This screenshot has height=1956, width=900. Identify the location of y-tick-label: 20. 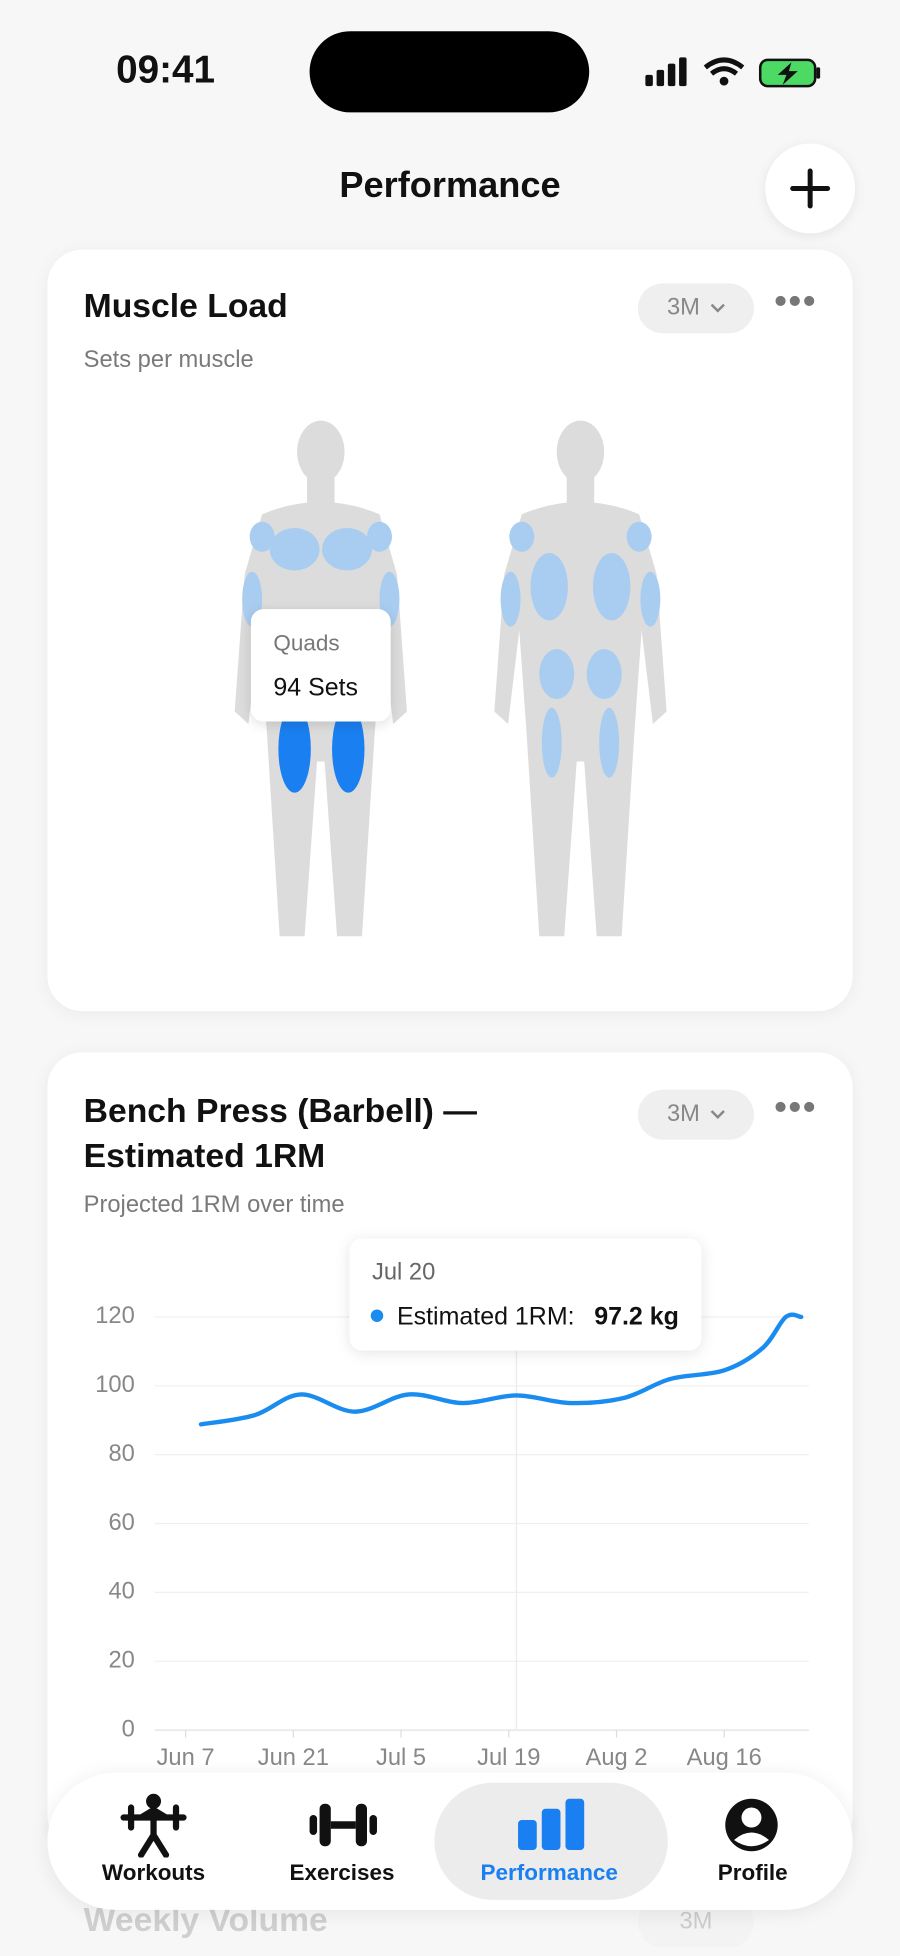
(121, 1661).